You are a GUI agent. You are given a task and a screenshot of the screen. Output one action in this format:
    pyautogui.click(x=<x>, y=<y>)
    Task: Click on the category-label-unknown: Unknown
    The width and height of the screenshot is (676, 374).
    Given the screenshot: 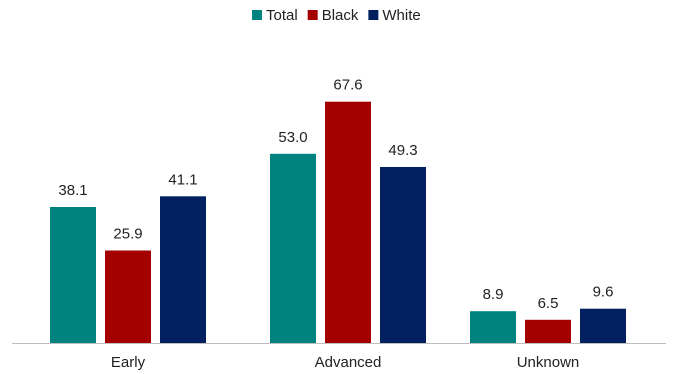 What is the action you would take?
    pyautogui.click(x=548, y=362)
    